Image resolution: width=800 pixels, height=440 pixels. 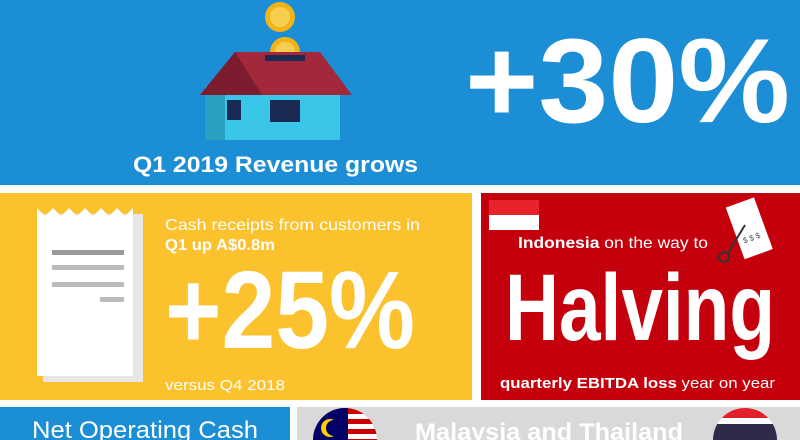 I want to click on indonesia-bold: Indonesia, so click(x=559, y=243).